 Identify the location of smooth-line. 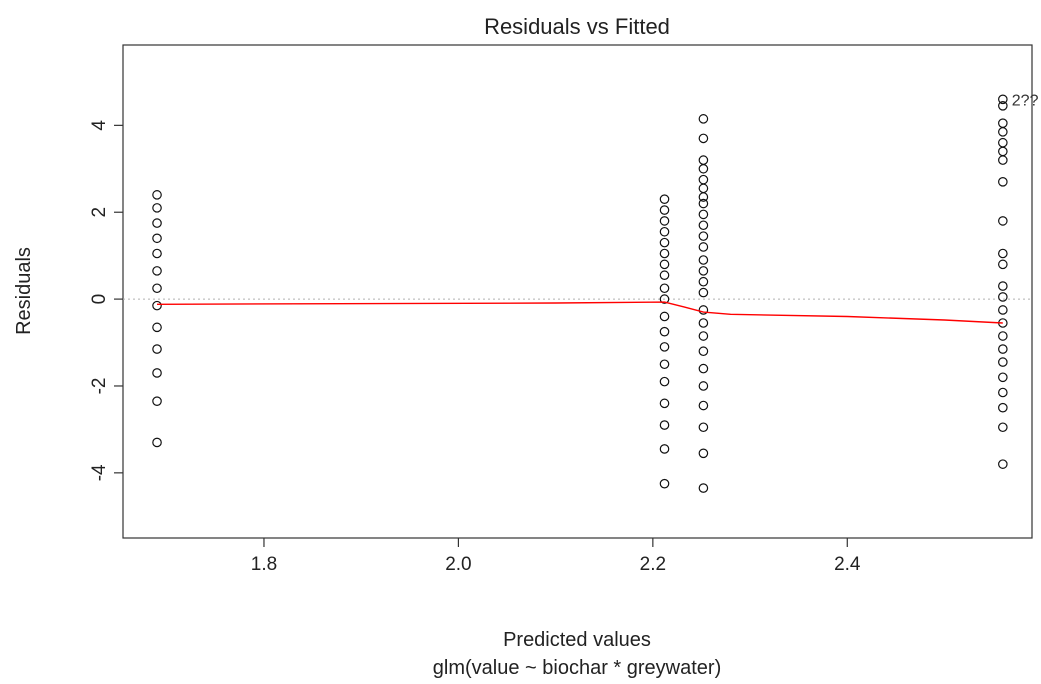
(579, 312).